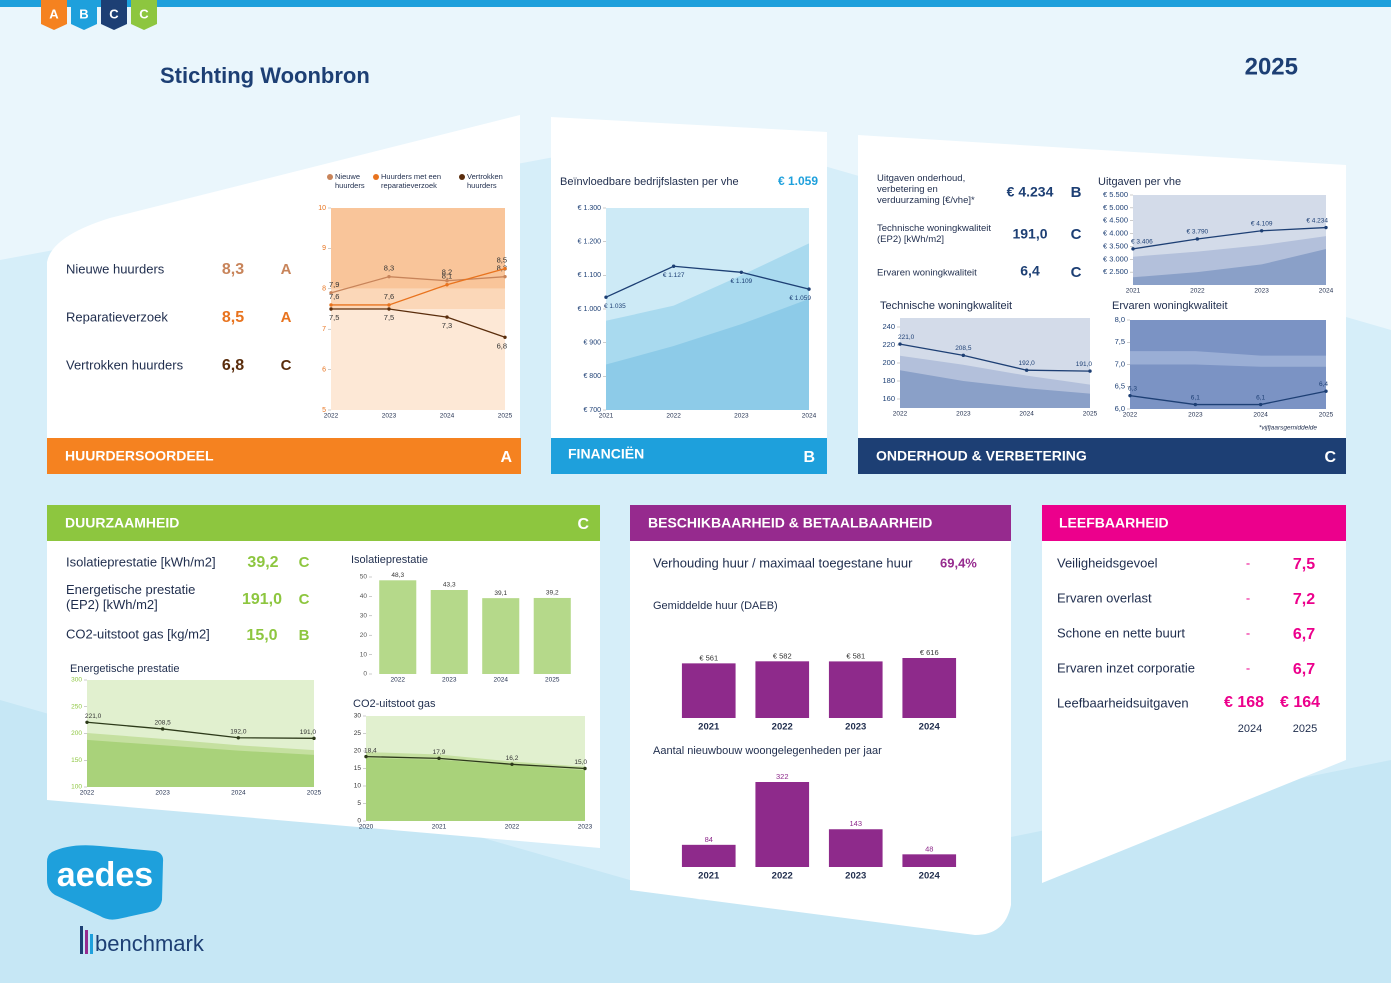 This screenshot has width=1391, height=983. I want to click on kpi-value: € 4.234, so click(1030, 192).